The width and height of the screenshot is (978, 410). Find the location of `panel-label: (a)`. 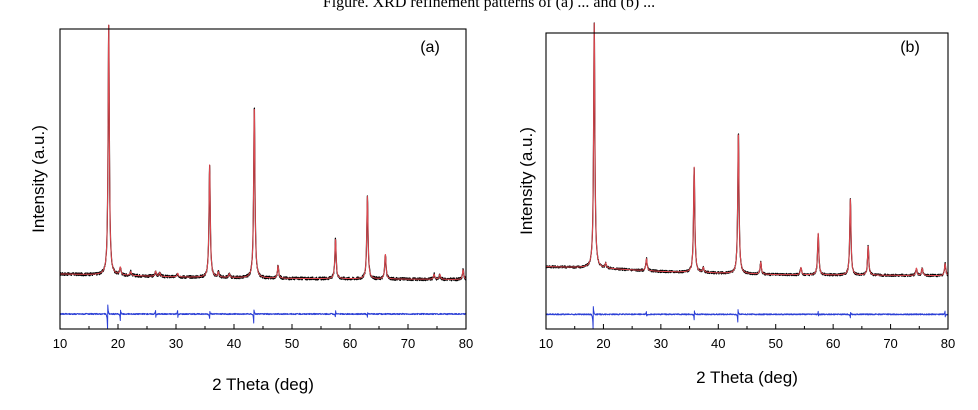

panel-label: (a) is located at coordinates (430, 47).